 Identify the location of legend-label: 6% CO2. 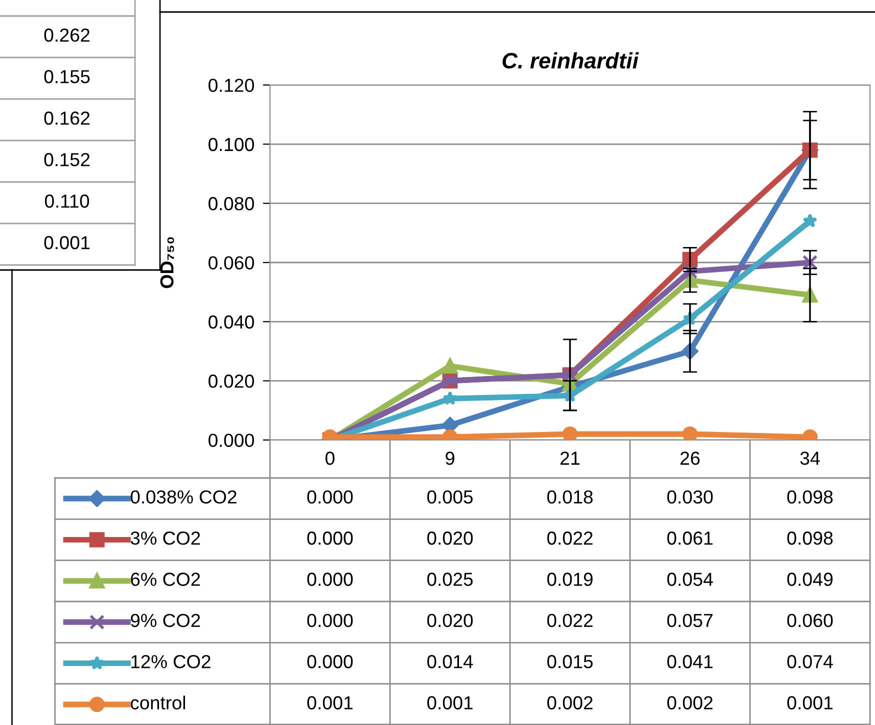
(165, 579).